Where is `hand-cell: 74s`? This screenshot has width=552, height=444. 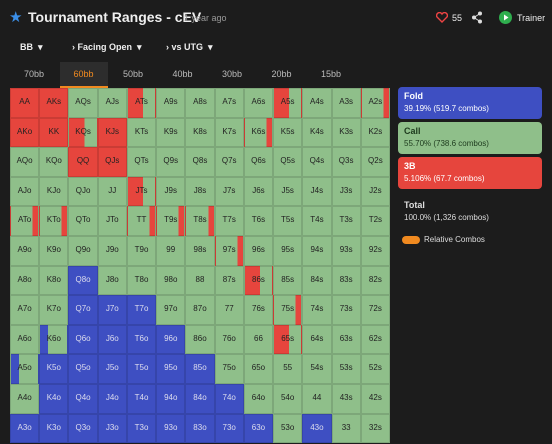
hand-cell: 74s is located at coordinates (317, 310).